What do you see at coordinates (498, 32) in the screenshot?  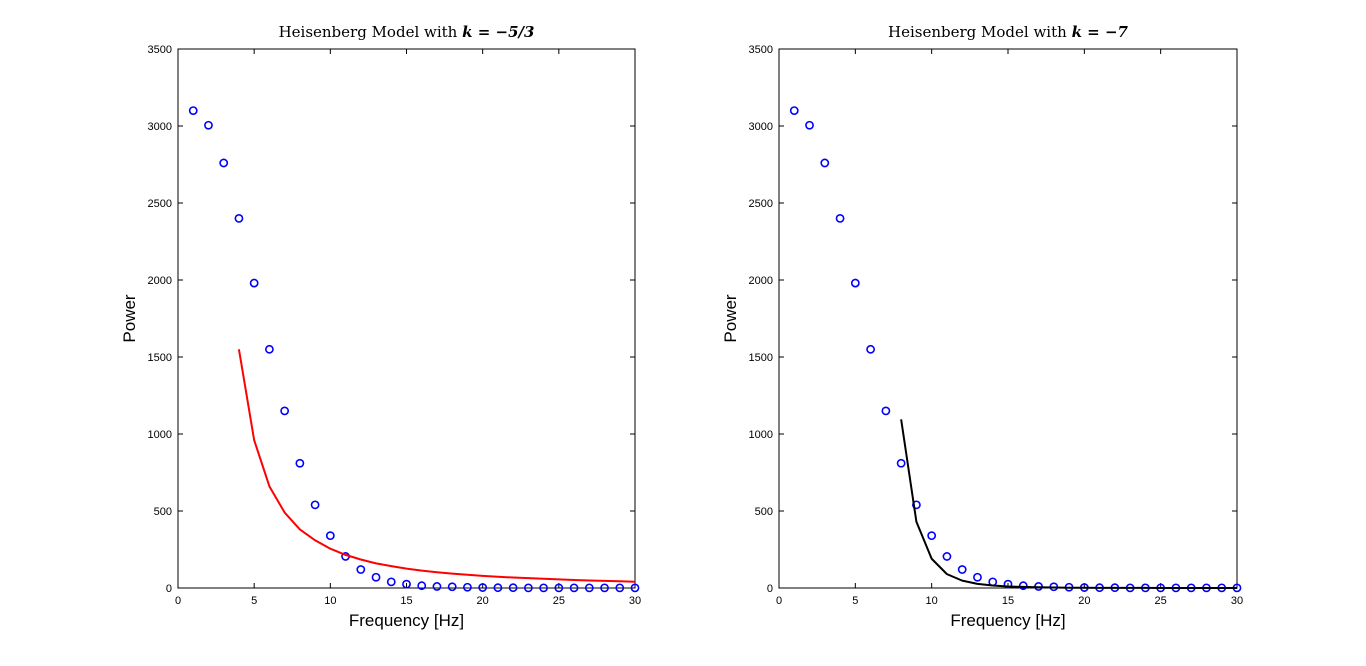 I see `chart-title-math: k = −5/3` at bounding box center [498, 32].